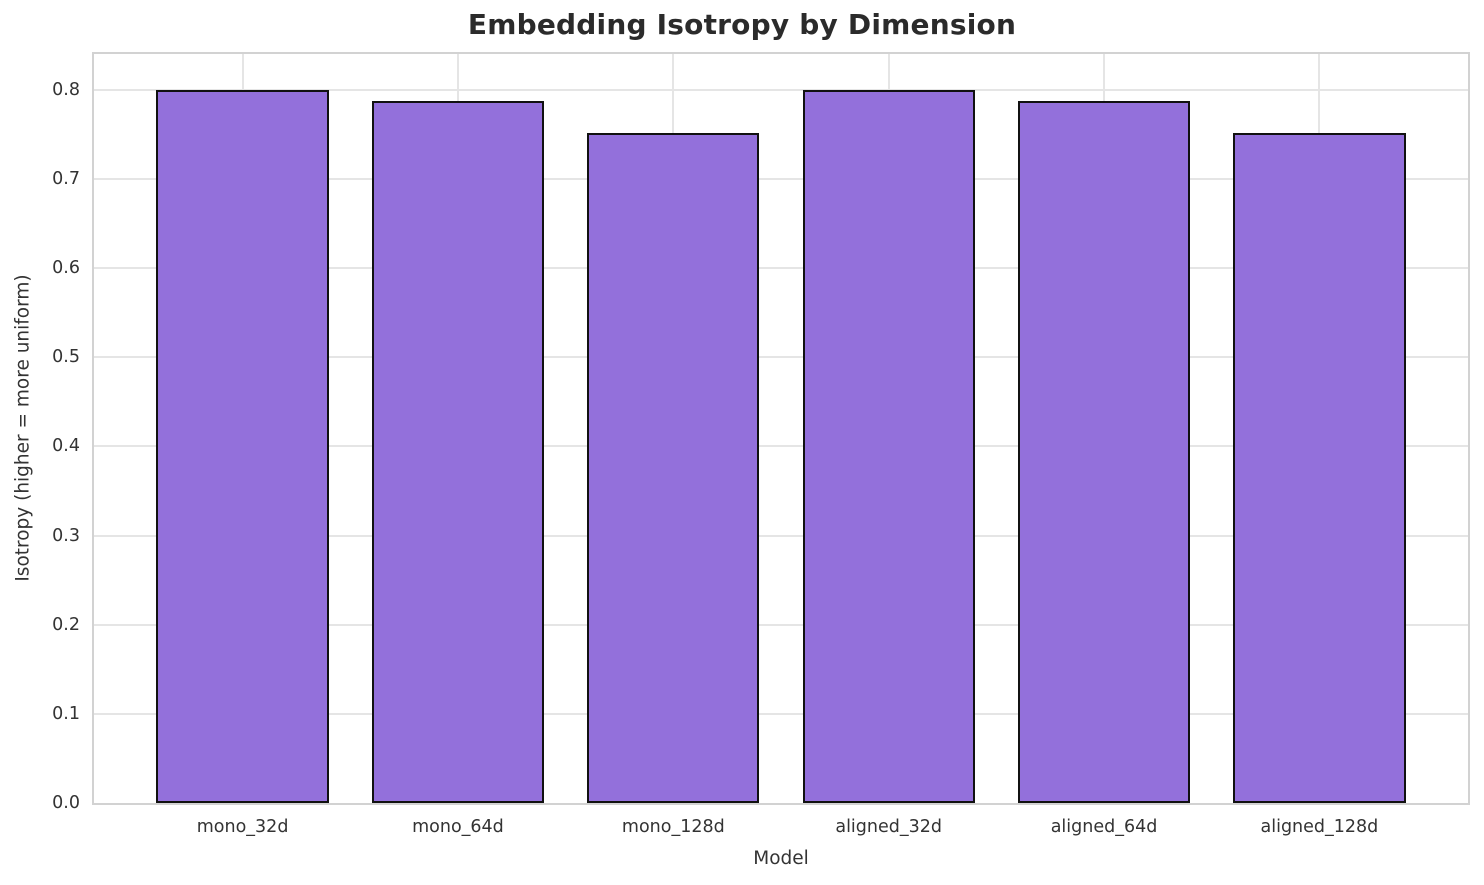 The width and height of the screenshot is (1484, 885). What do you see at coordinates (242, 827) in the screenshot?
I see `x-tick-label: mono_32d` at bounding box center [242, 827].